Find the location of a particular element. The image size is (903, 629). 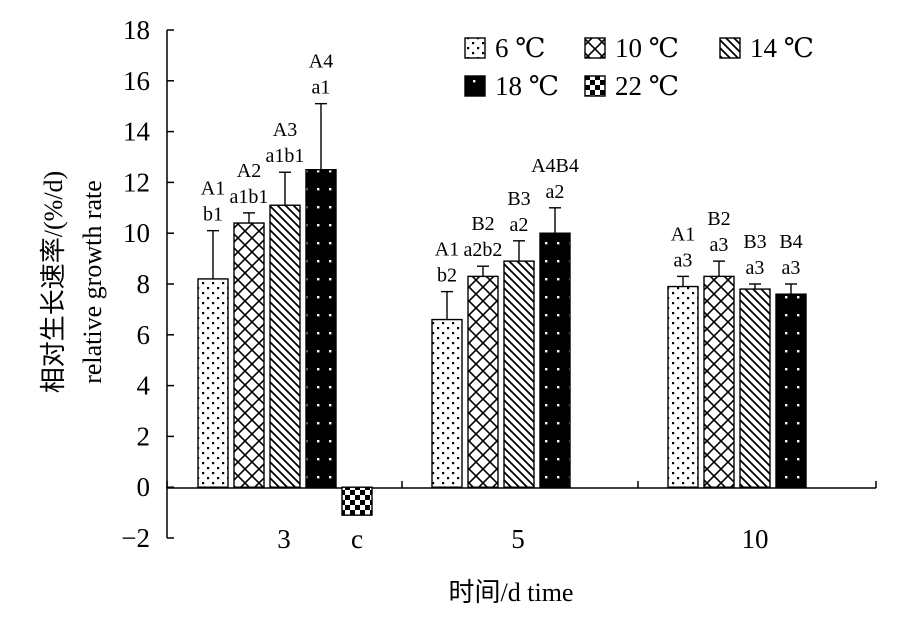

y-axis-title-cn: 相对生长速率/(%/d) is located at coordinates (53, 282).